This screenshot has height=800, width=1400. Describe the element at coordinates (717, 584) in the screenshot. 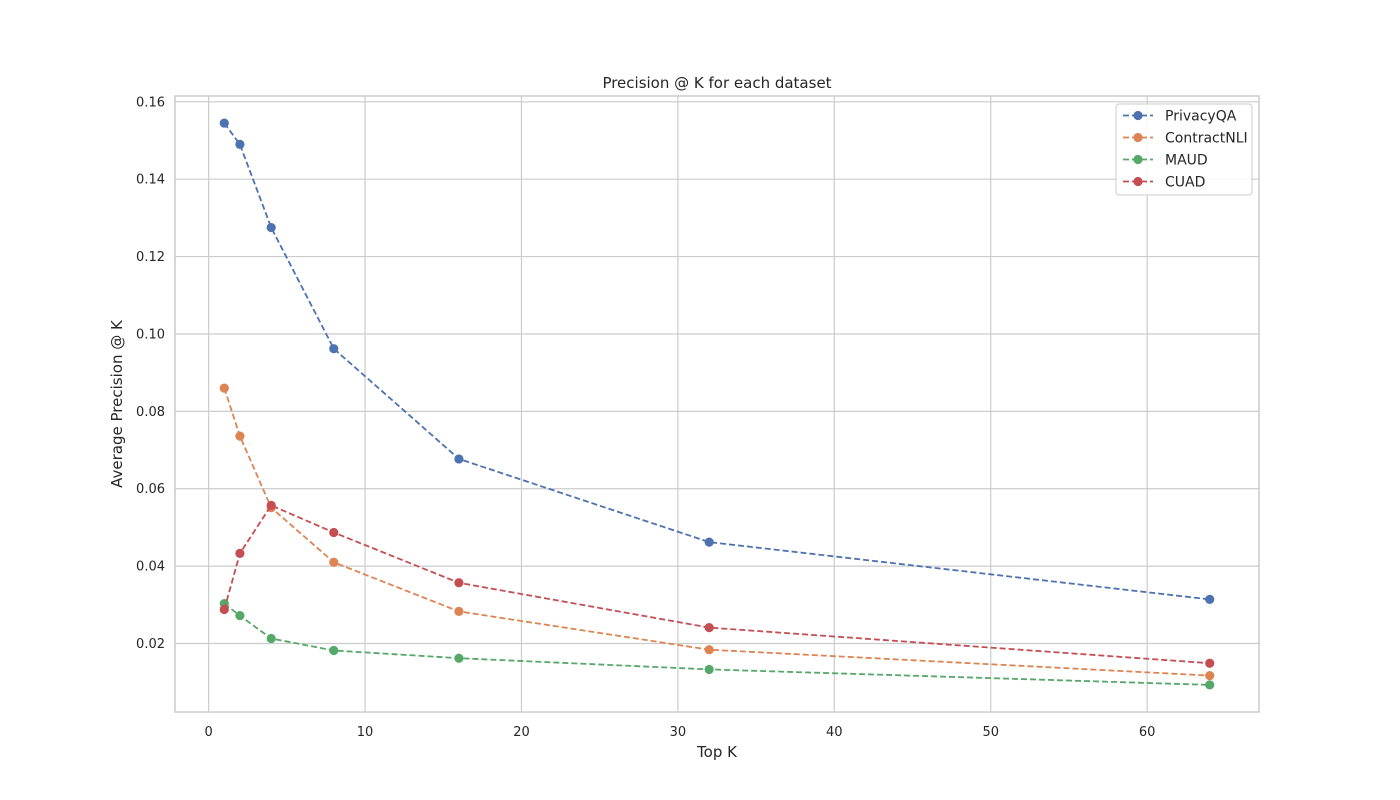

I see `series-cuad` at that location.